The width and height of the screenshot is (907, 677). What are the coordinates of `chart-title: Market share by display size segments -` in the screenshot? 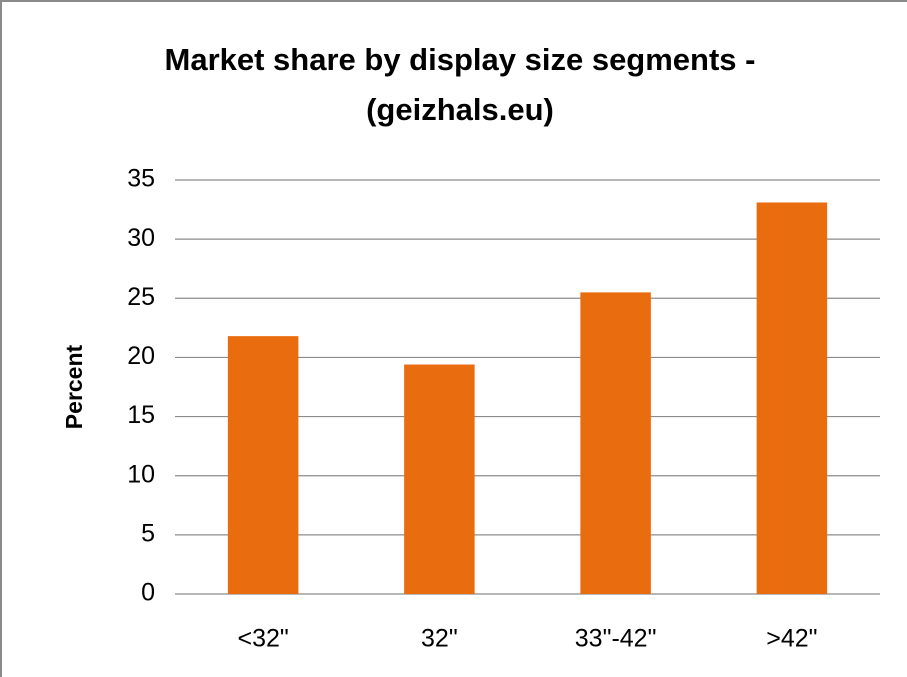 It's located at (460, 59).